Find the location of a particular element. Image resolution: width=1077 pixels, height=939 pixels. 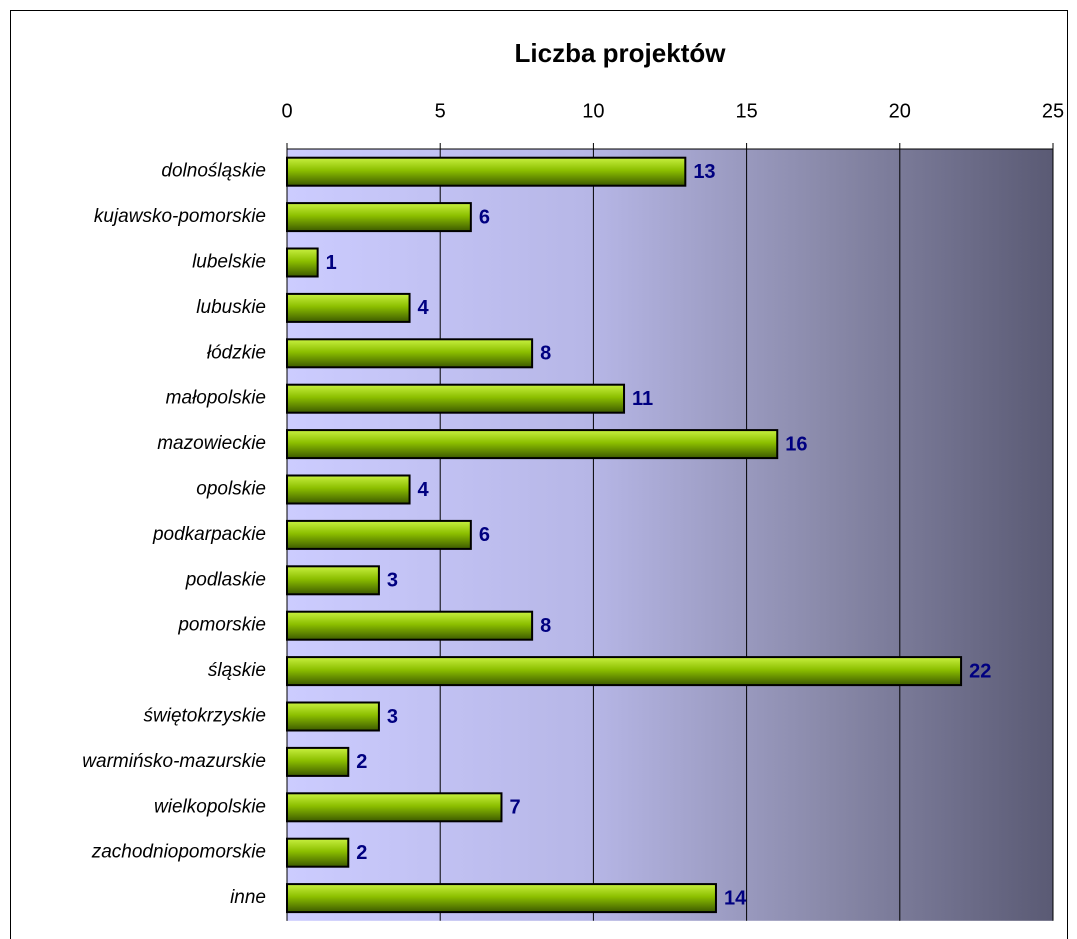

x-tick-label: 0 is located at coordinates (286, 111).